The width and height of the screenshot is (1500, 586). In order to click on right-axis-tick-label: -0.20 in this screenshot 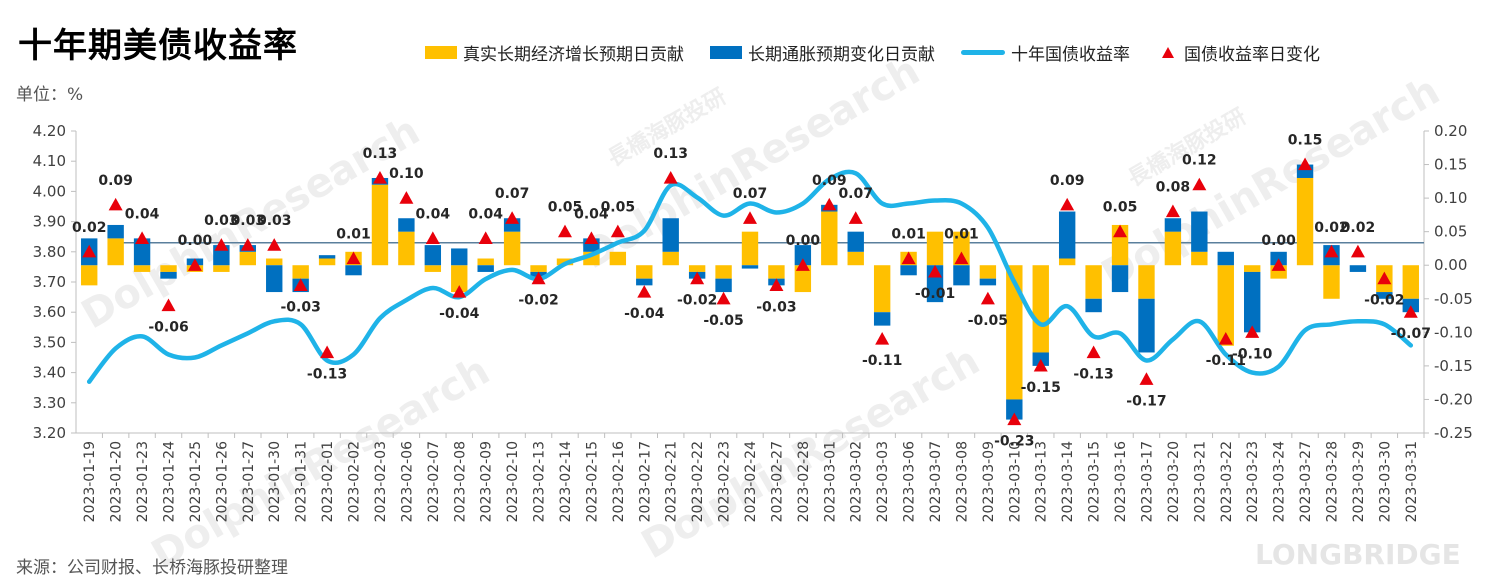, I will do `click(1453, 399)`.